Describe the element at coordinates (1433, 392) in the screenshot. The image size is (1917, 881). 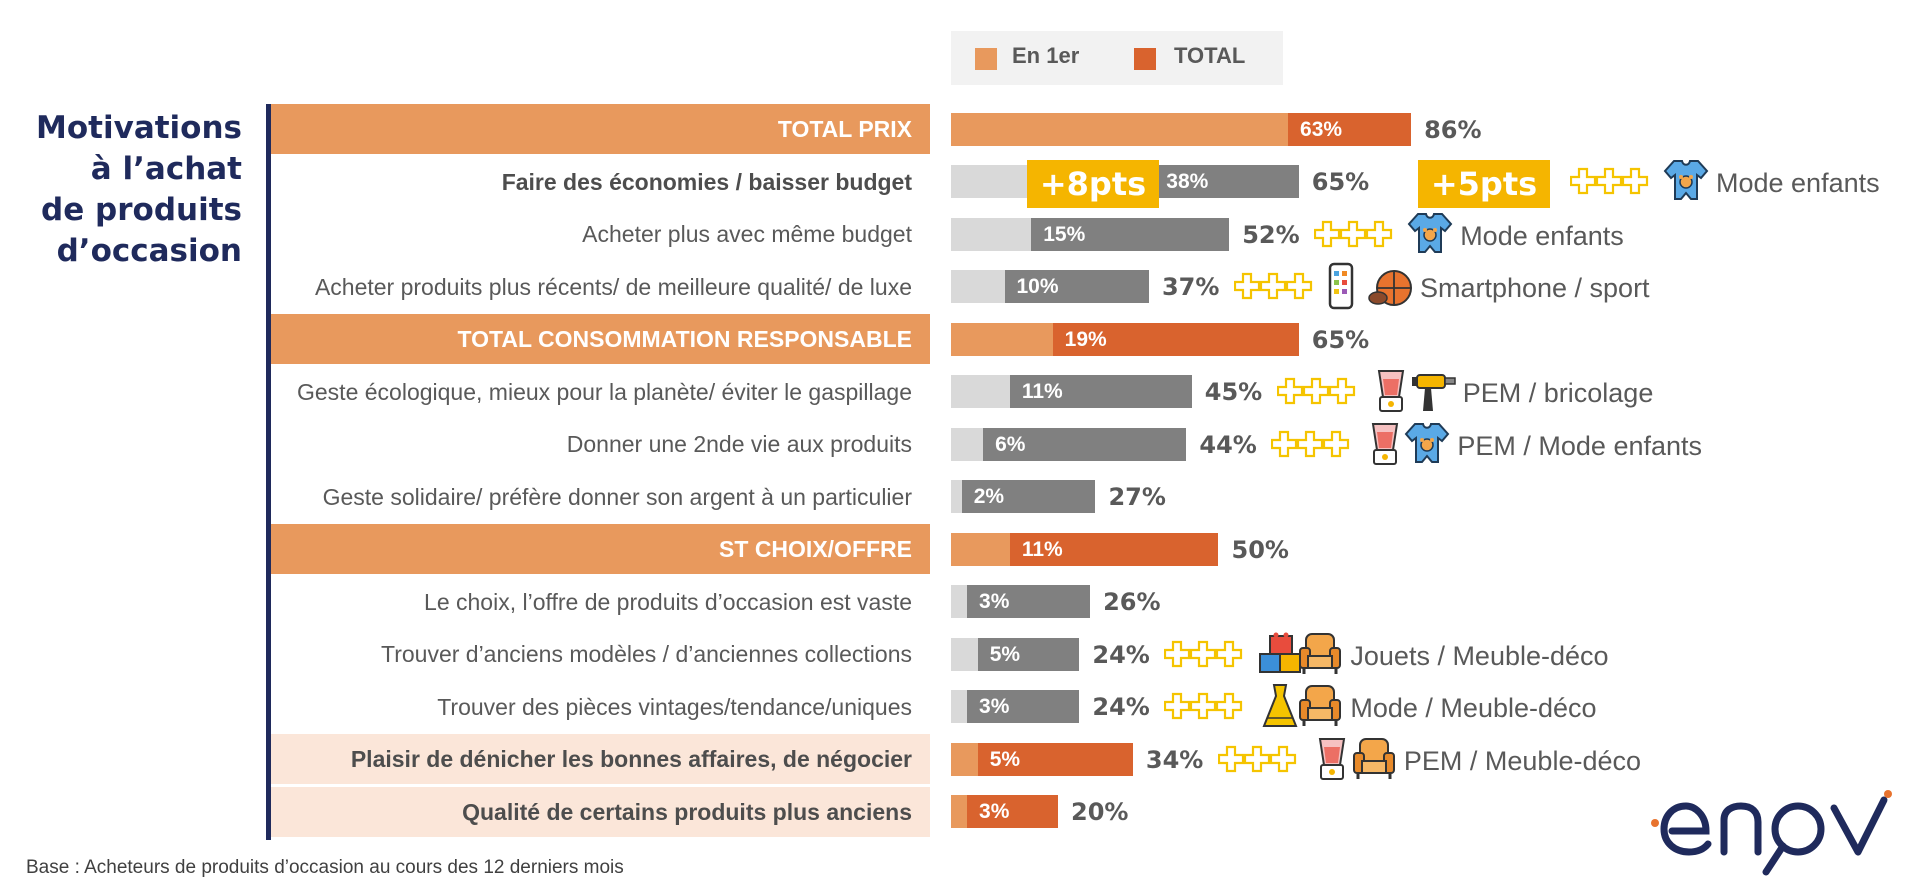
I see `drill-icon` at that location.